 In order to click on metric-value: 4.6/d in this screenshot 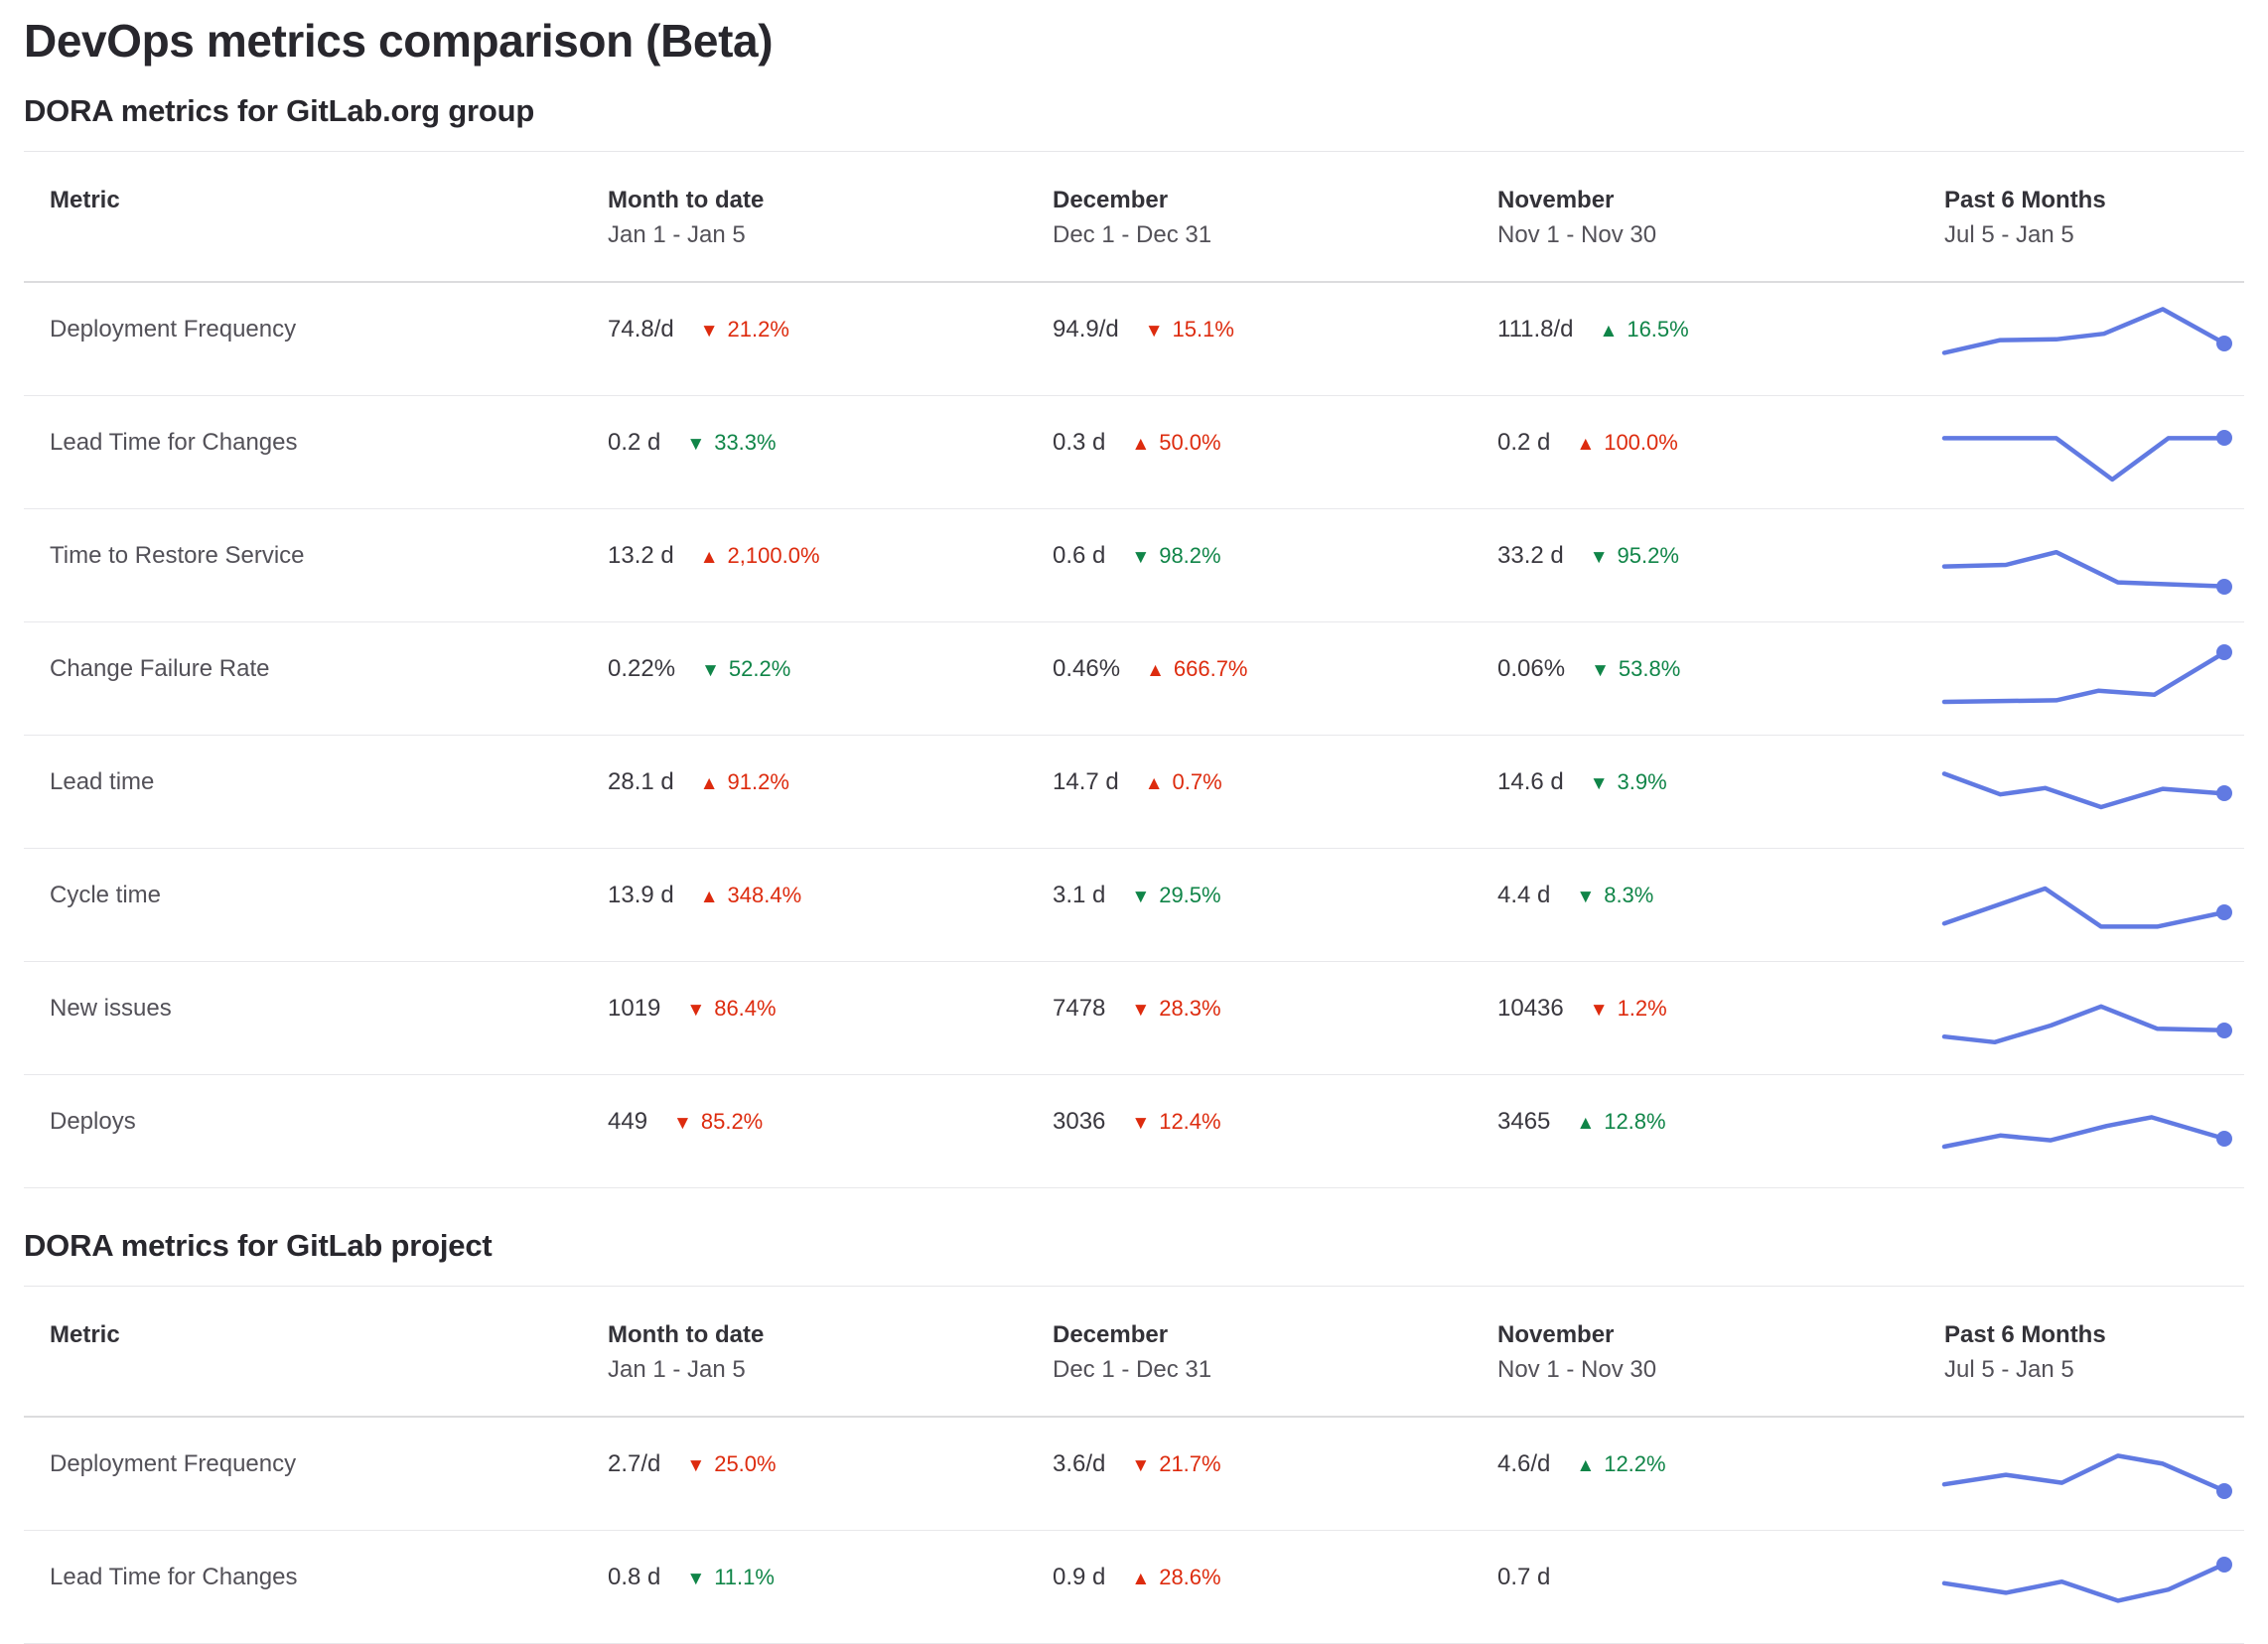, I will do `click(1524, 1464)`.